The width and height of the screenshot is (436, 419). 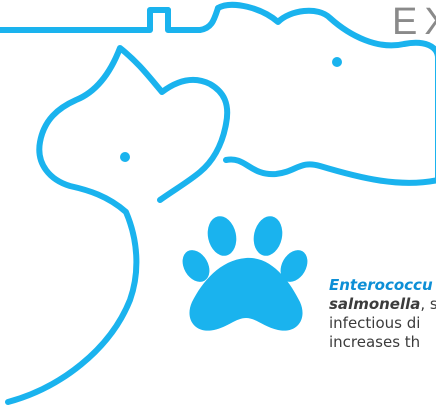 I want to click on bacteria-term-2: salmonella, so click(x=375, y=304).